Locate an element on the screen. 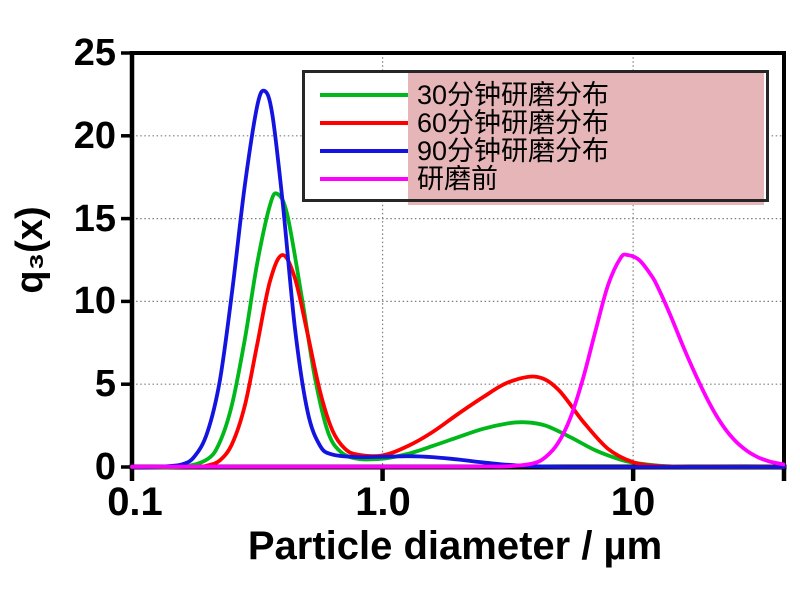 The width and height of the screenshot is (800, 600). legend-item-30min: 30分钟研磨分布 is located at coordinates (535, 95).